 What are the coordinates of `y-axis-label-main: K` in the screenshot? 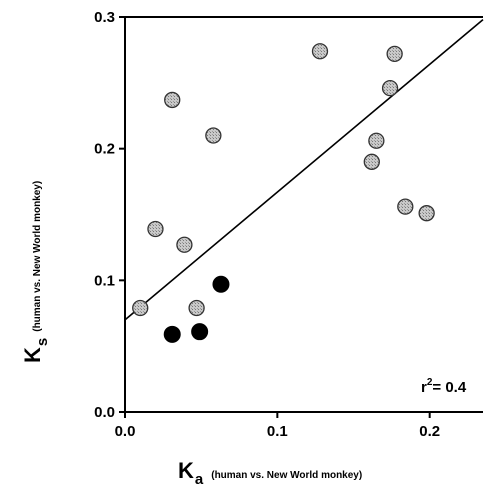 It's located at (32, 355).